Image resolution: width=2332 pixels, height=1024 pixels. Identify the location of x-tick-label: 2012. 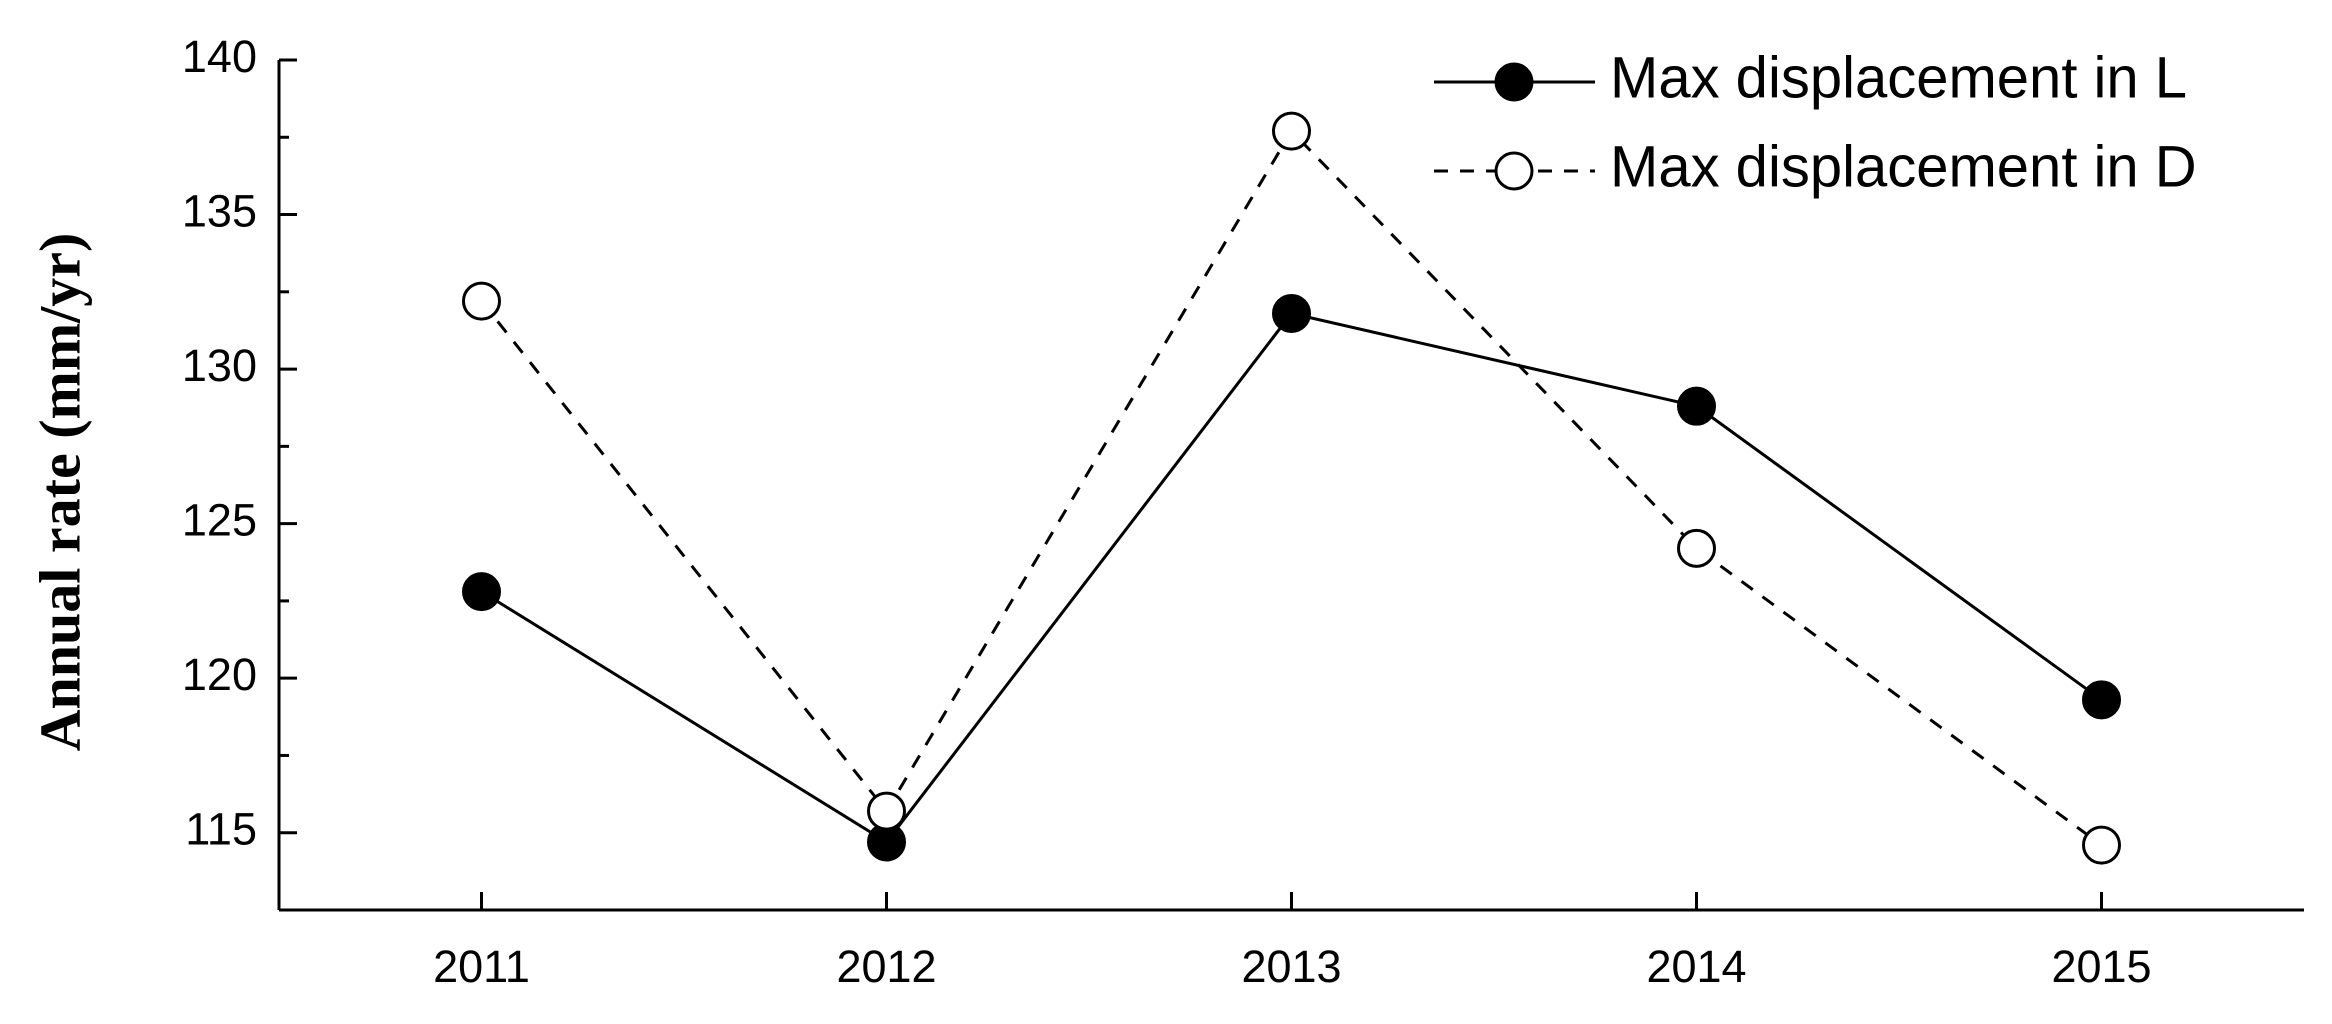
(886, 966).